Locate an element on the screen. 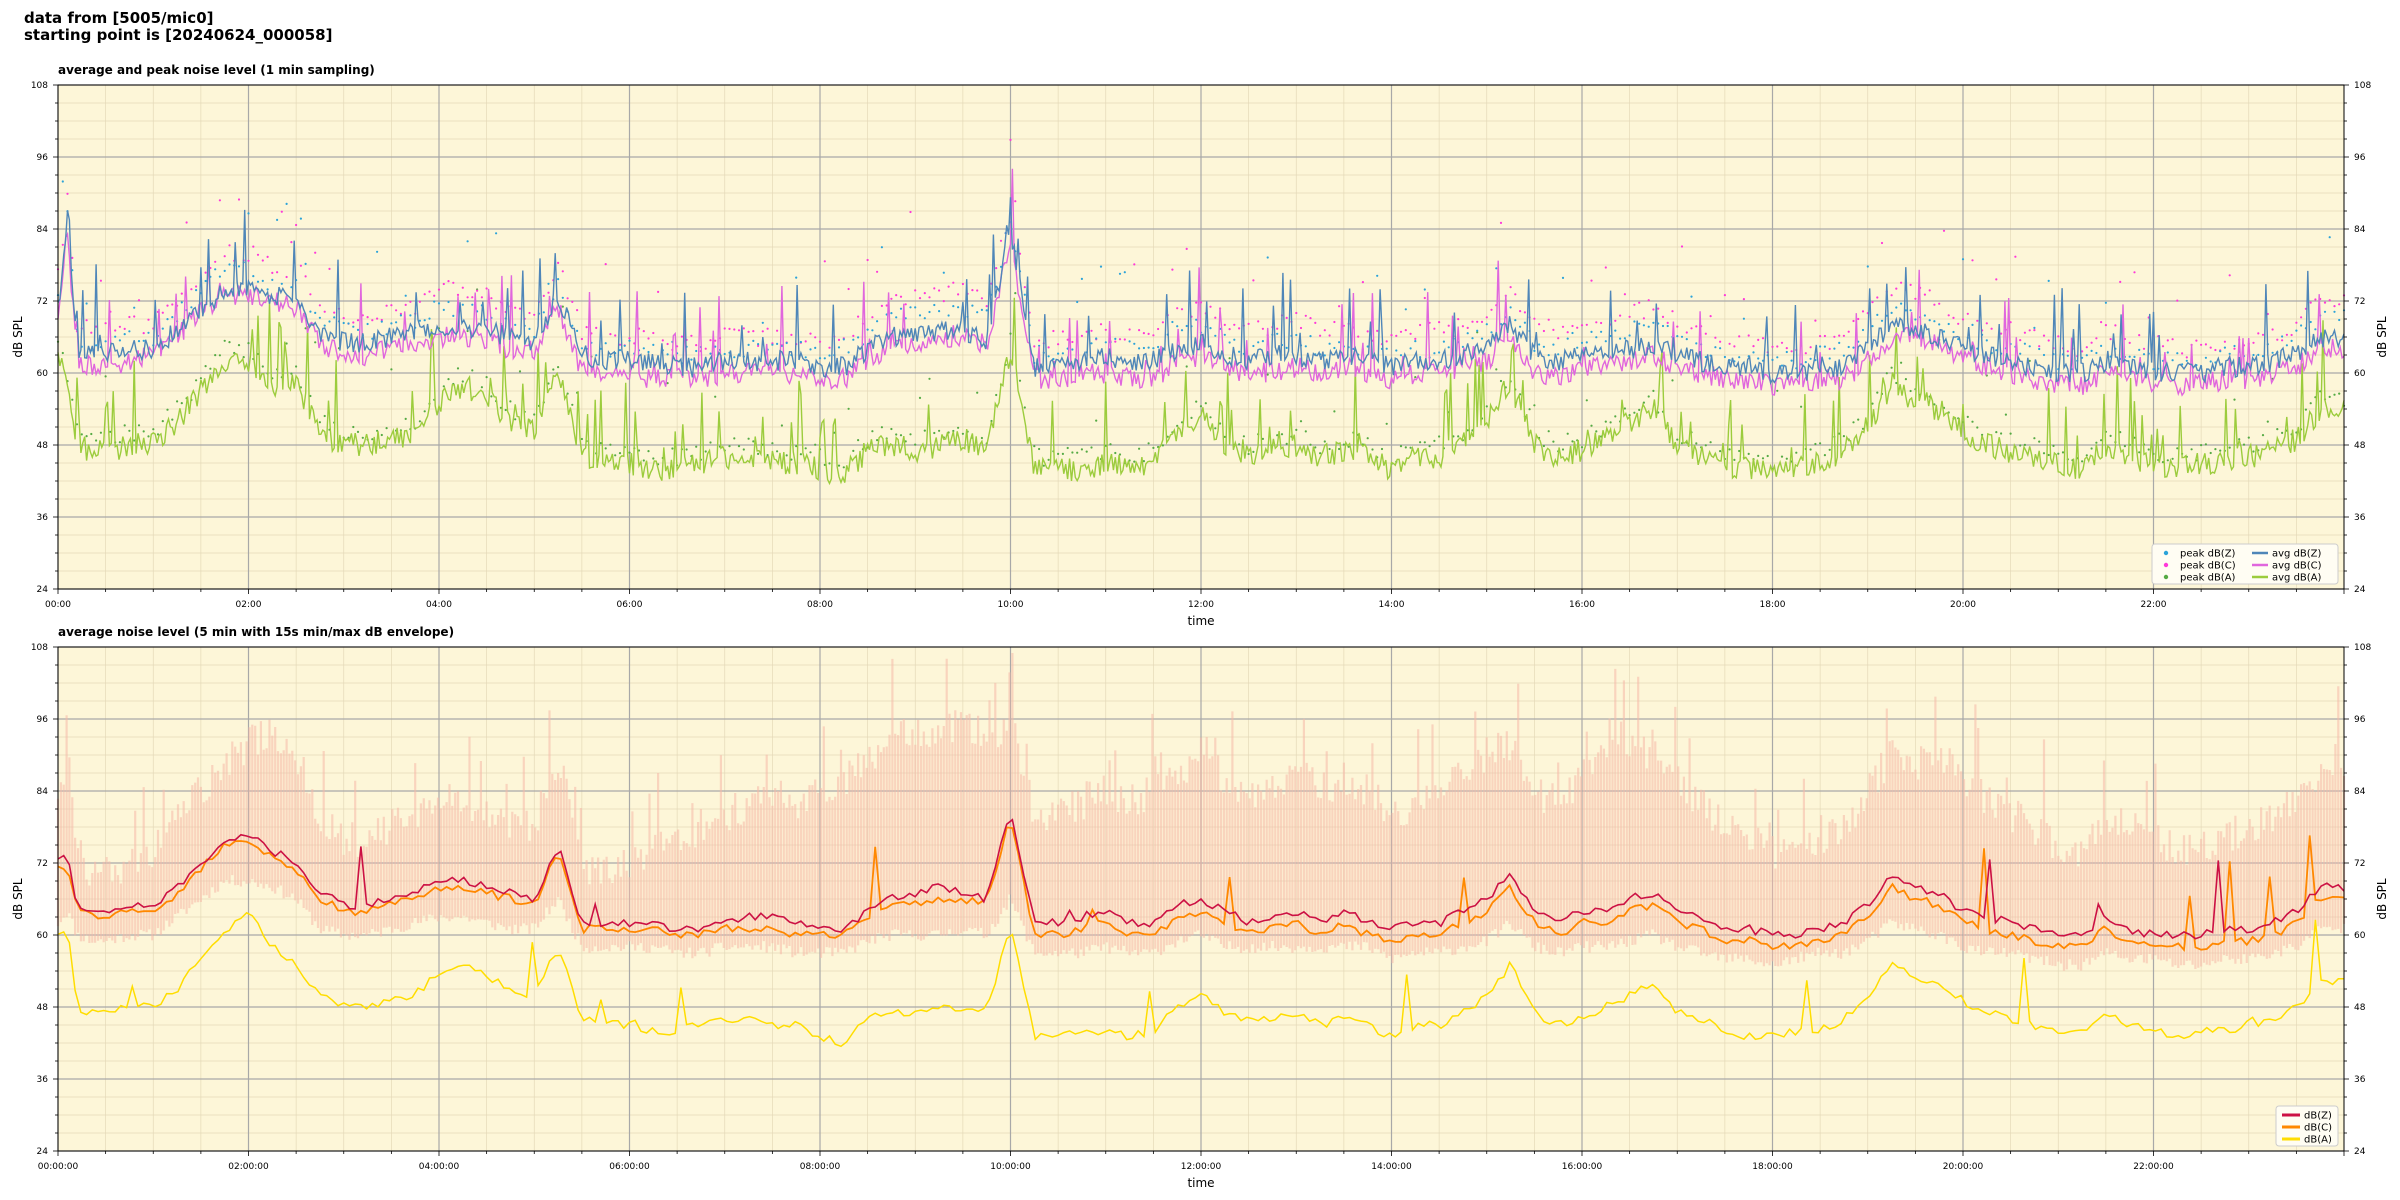 Image resolution: width=2400 pixels, height=1200 pixels. y-tick-label-left: 60 is located at coordinates (43, 374).